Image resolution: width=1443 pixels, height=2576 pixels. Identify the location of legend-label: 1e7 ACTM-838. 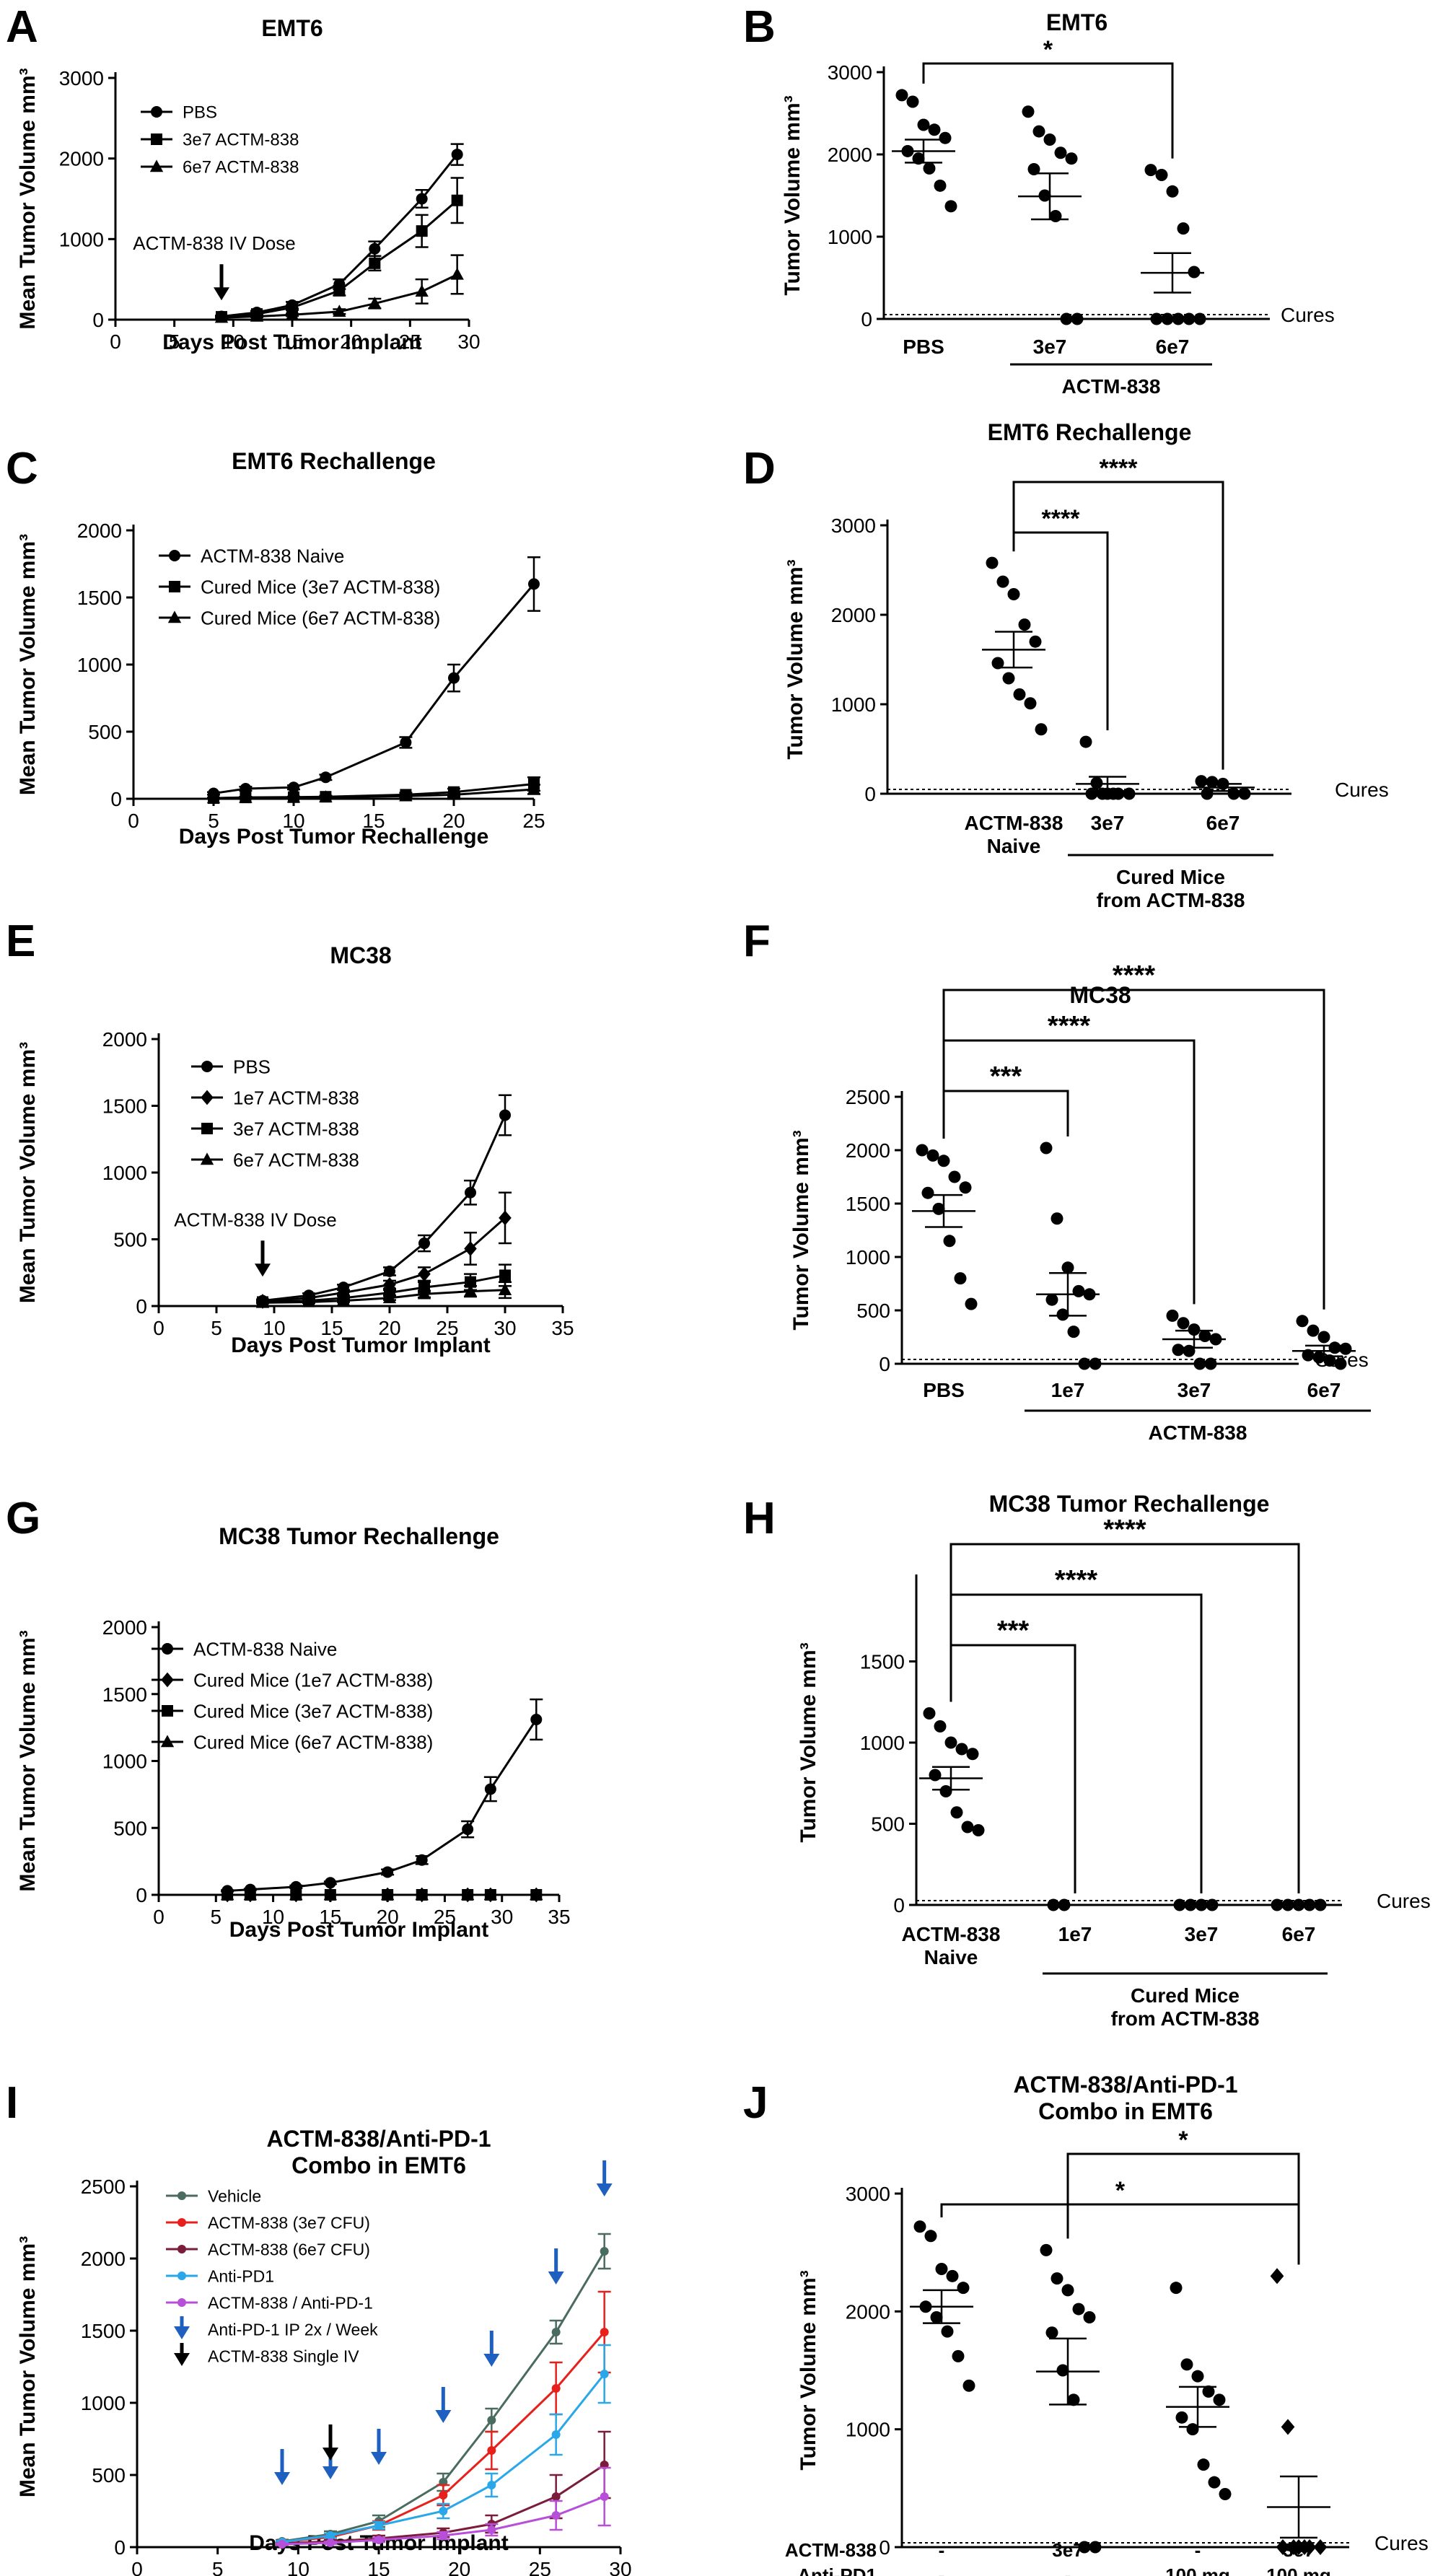
(296, 1097).